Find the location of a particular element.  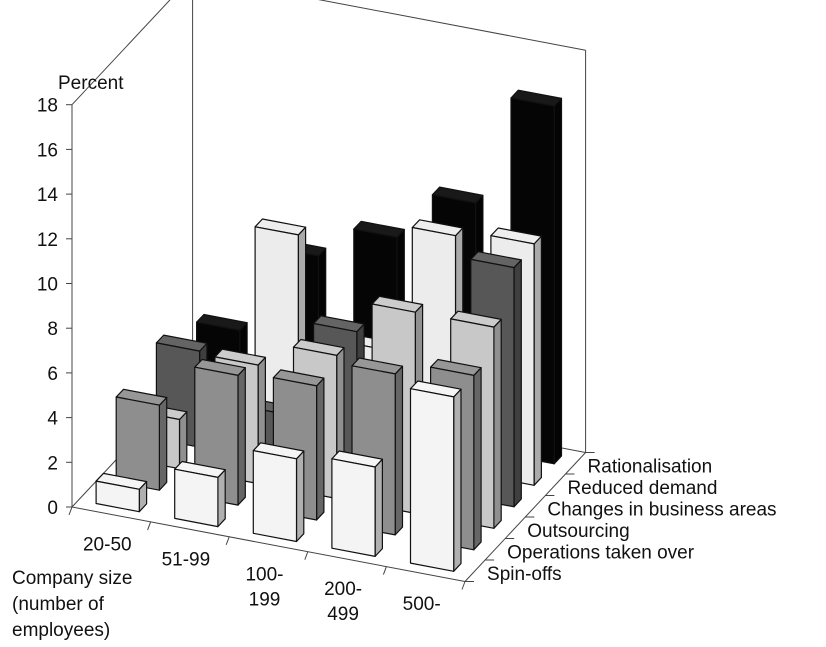

y-tick-label: 12 is located at coordinates (47, 240).